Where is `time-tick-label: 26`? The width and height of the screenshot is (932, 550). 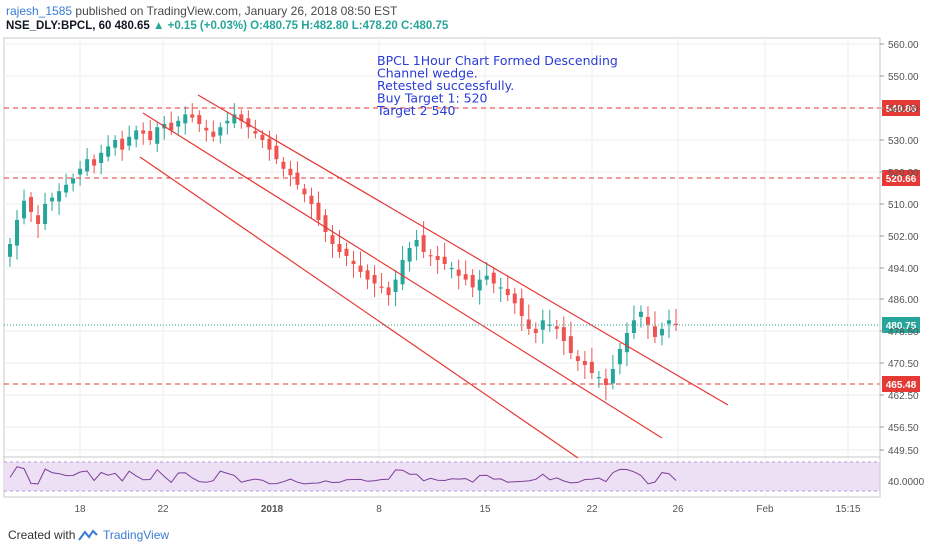
time-tick-label: 26 is located at coordinates (678, 509).